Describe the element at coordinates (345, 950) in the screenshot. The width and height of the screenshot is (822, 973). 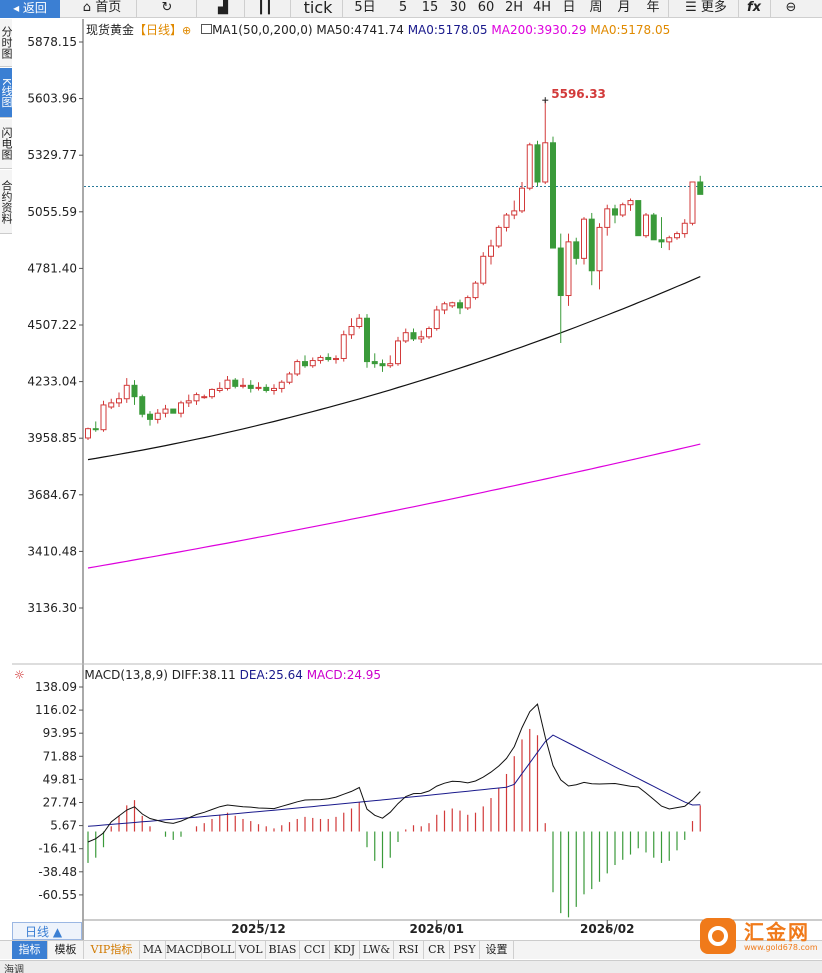
I see `indicator-tab-9: KDJ` at that location.